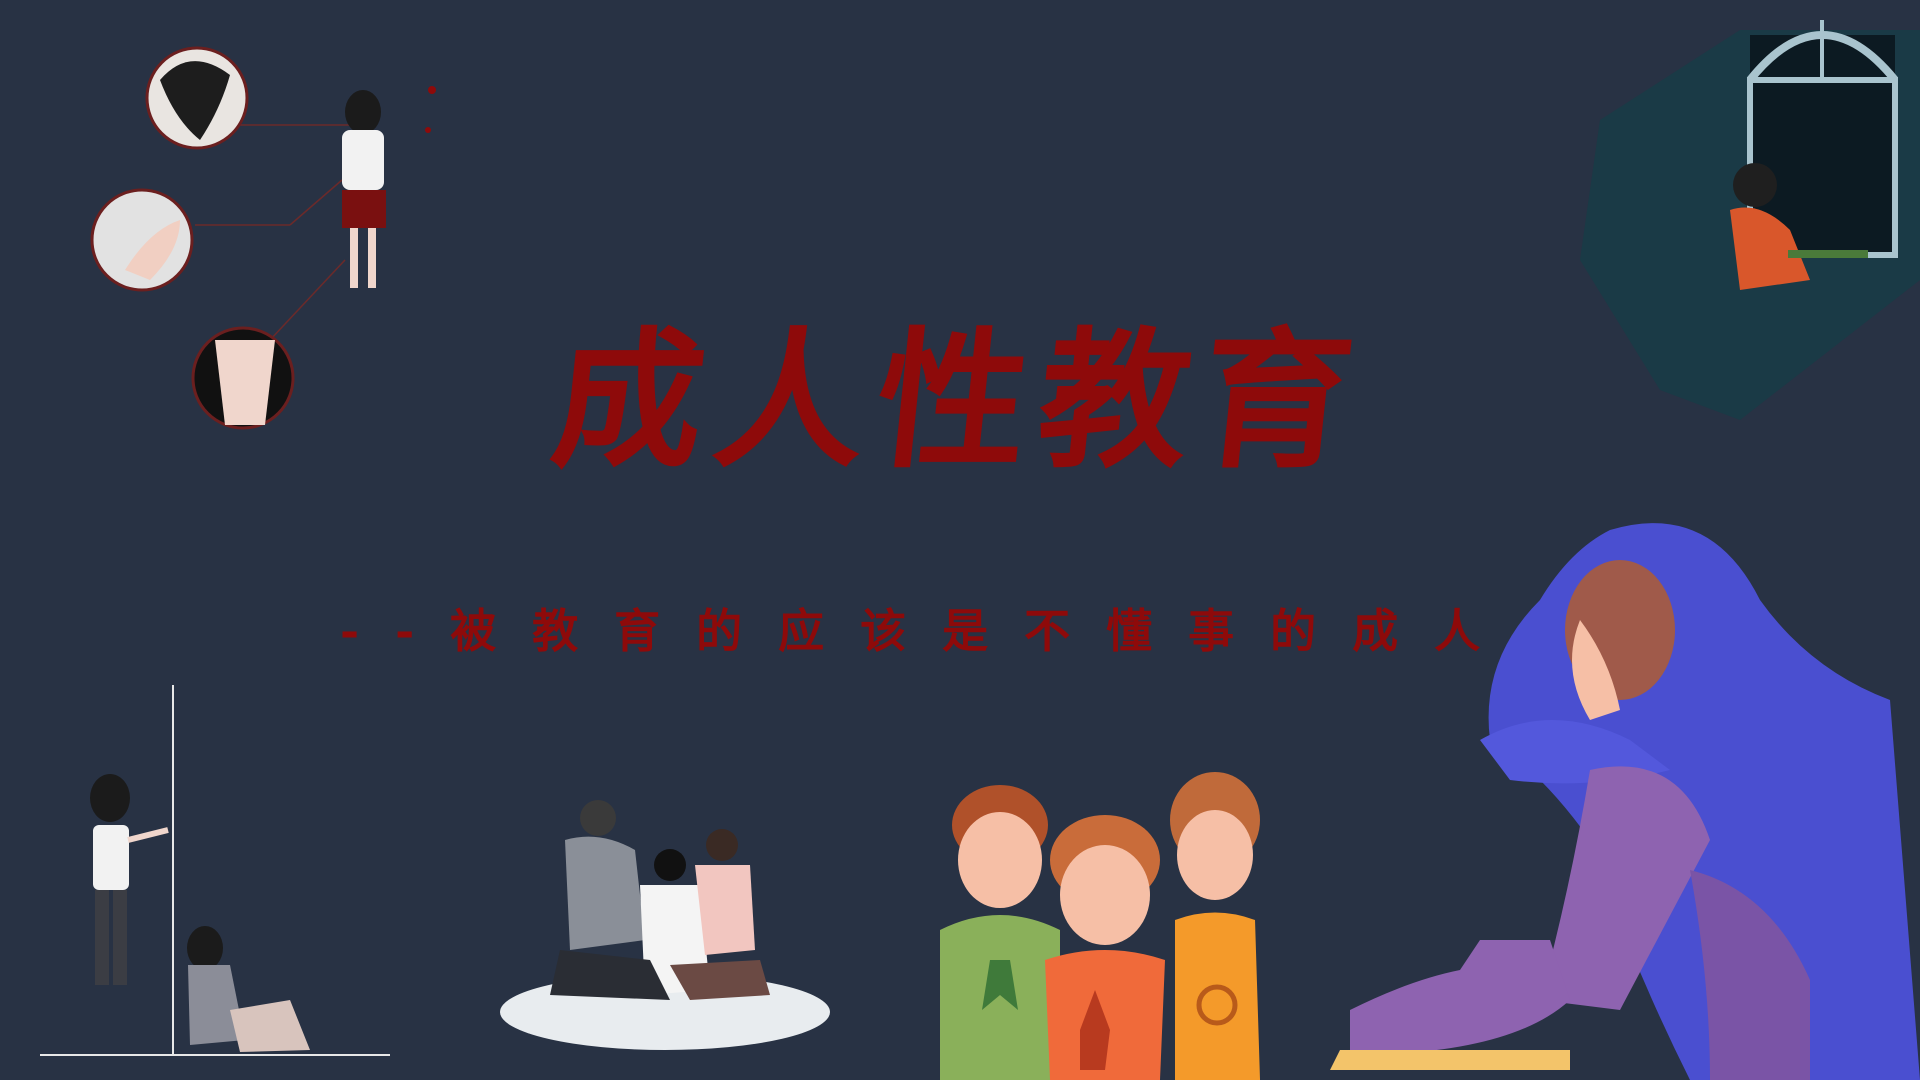 This screenshot has height=1080, width=1920. What do you see at coordinates (215, 870) in the screenshot?
I see `wall-girls-illustration` at bounding box center [215, 870].